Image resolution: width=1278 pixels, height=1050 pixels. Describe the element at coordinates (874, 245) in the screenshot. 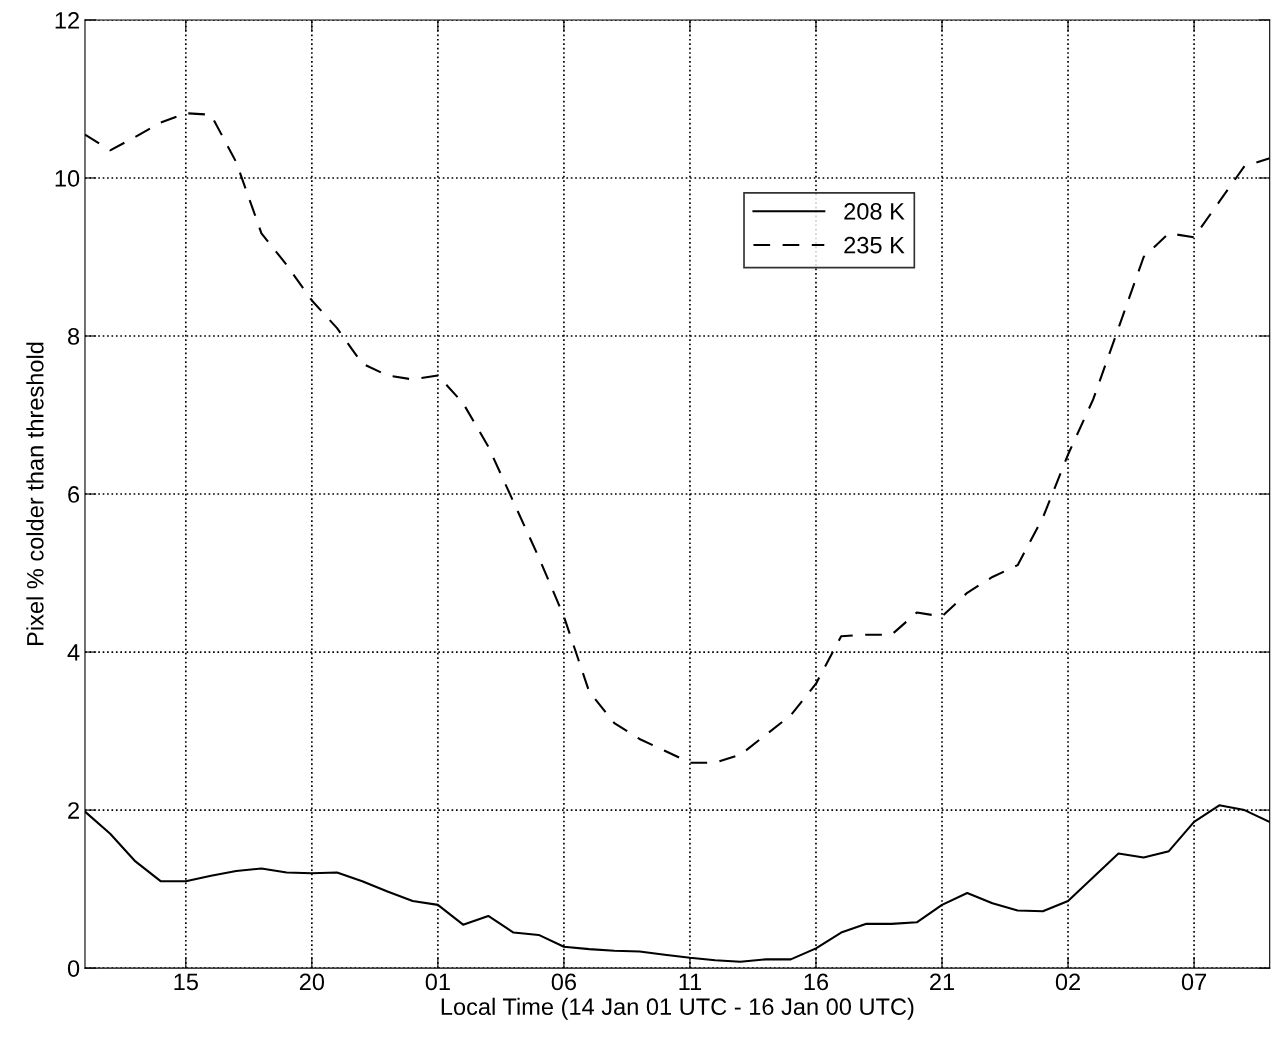

I see `legend-label: 235 K` at that location.